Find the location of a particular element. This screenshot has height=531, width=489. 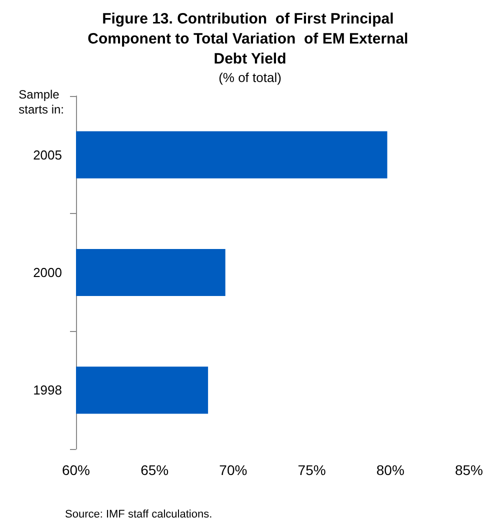

x-tick-label: 60% is located at coordinates (76, 470).